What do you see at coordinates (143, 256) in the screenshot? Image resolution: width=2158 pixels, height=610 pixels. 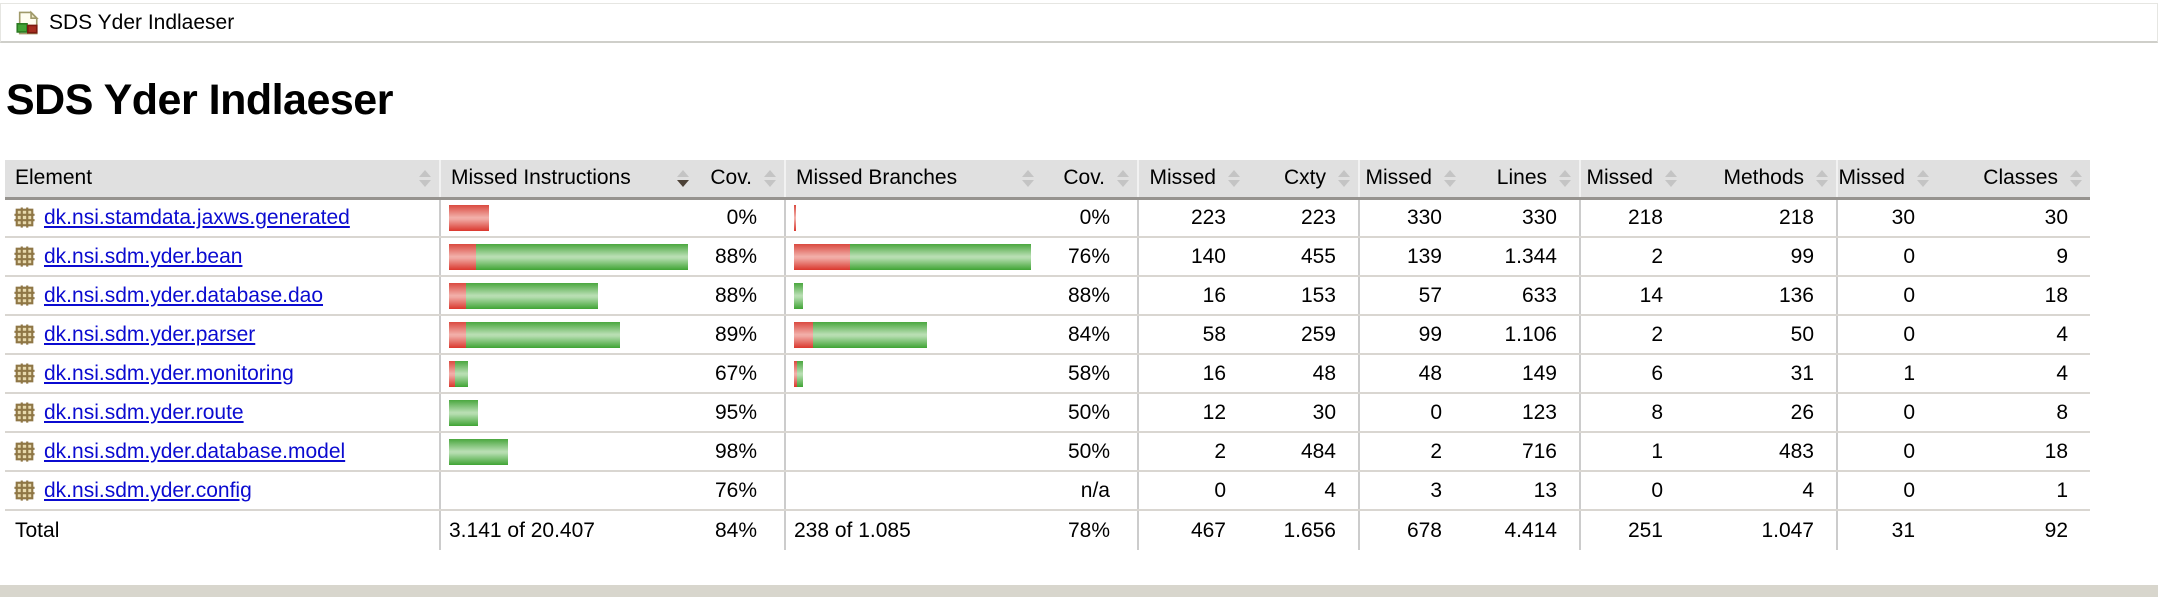 I see `element-link: dk.nsi.sdm.yder.bean` at bounding box center [143, 256].